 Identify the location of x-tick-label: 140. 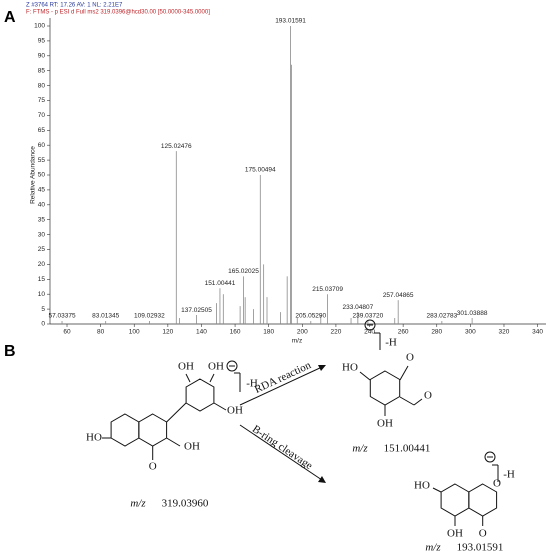
(201, 332).